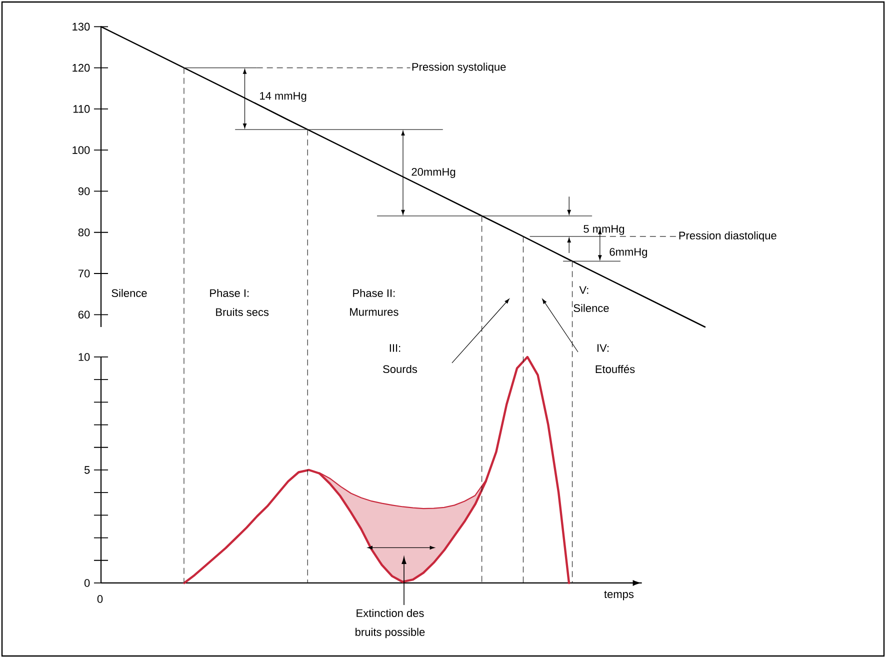  I want to click on text: 0, so click(100, 599).